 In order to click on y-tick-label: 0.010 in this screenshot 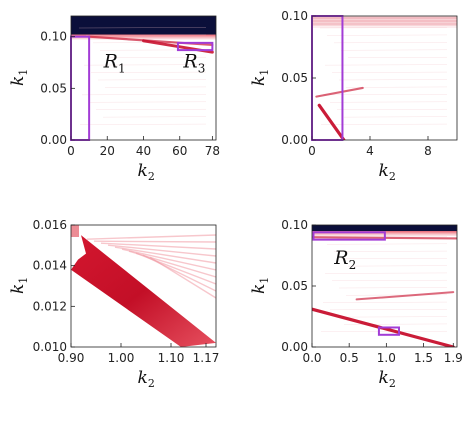, I will do `click(50, 347)`.